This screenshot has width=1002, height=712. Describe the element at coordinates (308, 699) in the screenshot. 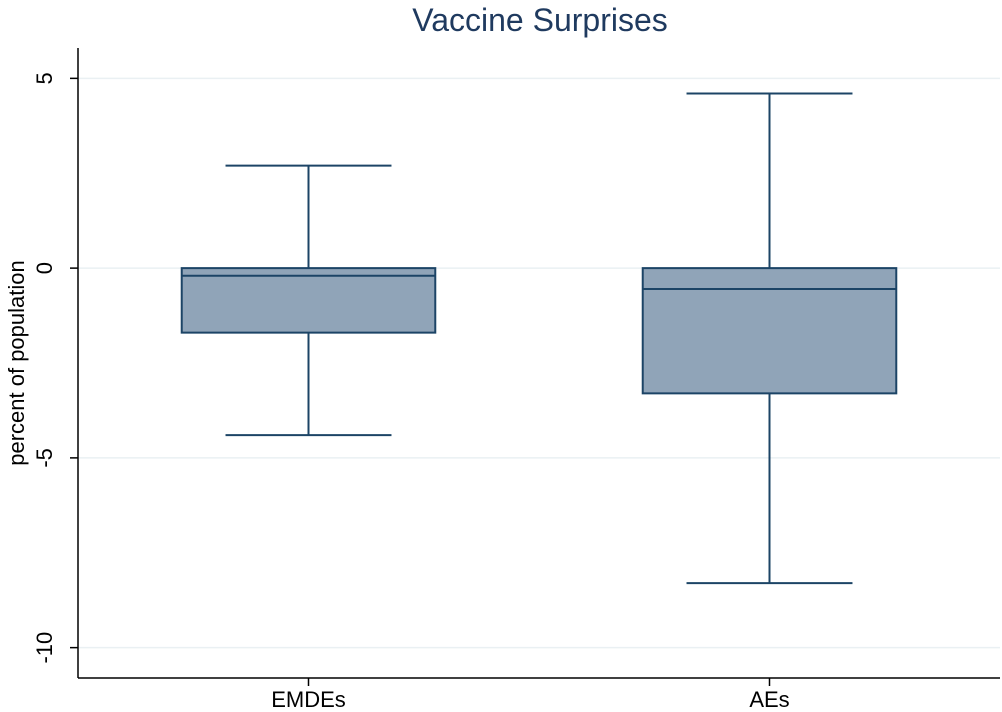

I see `x-category-label: EMDEs` at that location.